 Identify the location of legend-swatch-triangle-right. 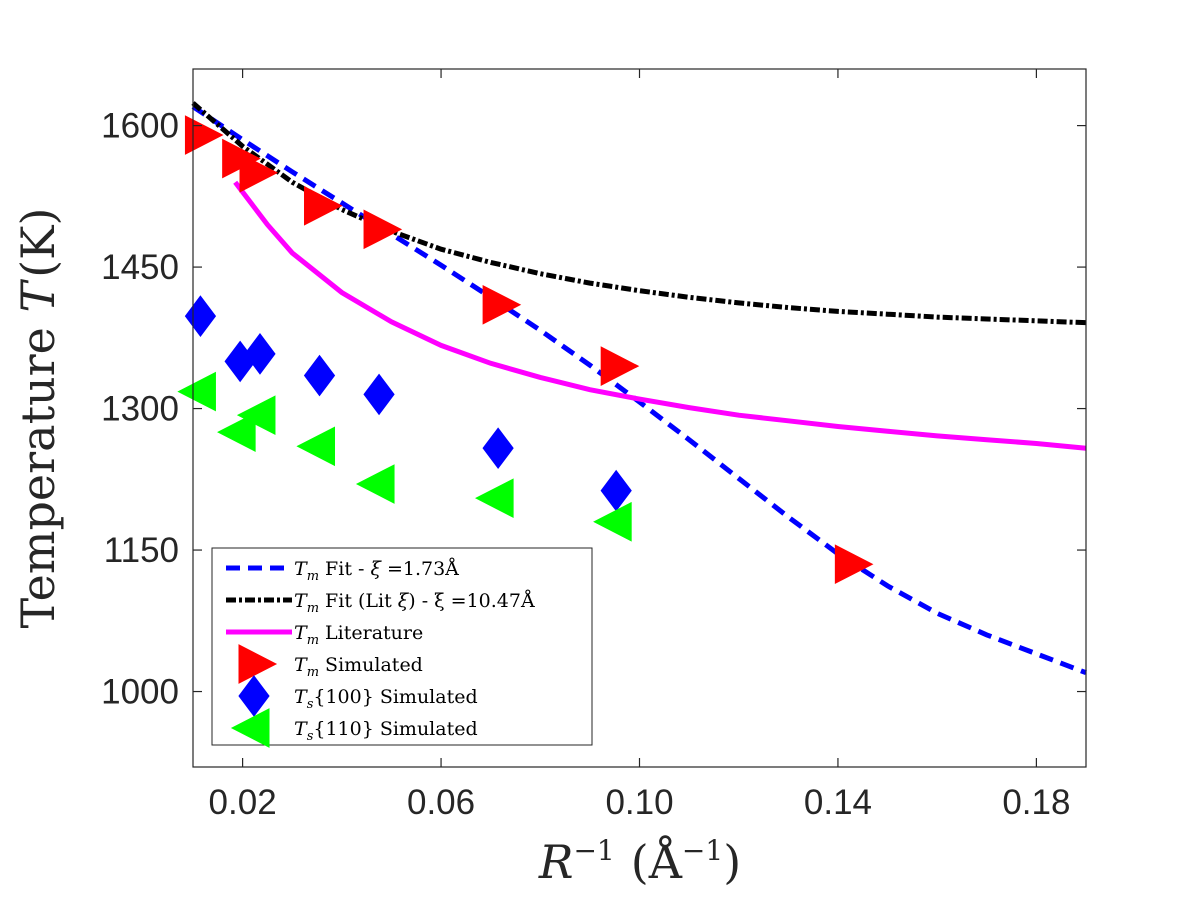
(258, 664).